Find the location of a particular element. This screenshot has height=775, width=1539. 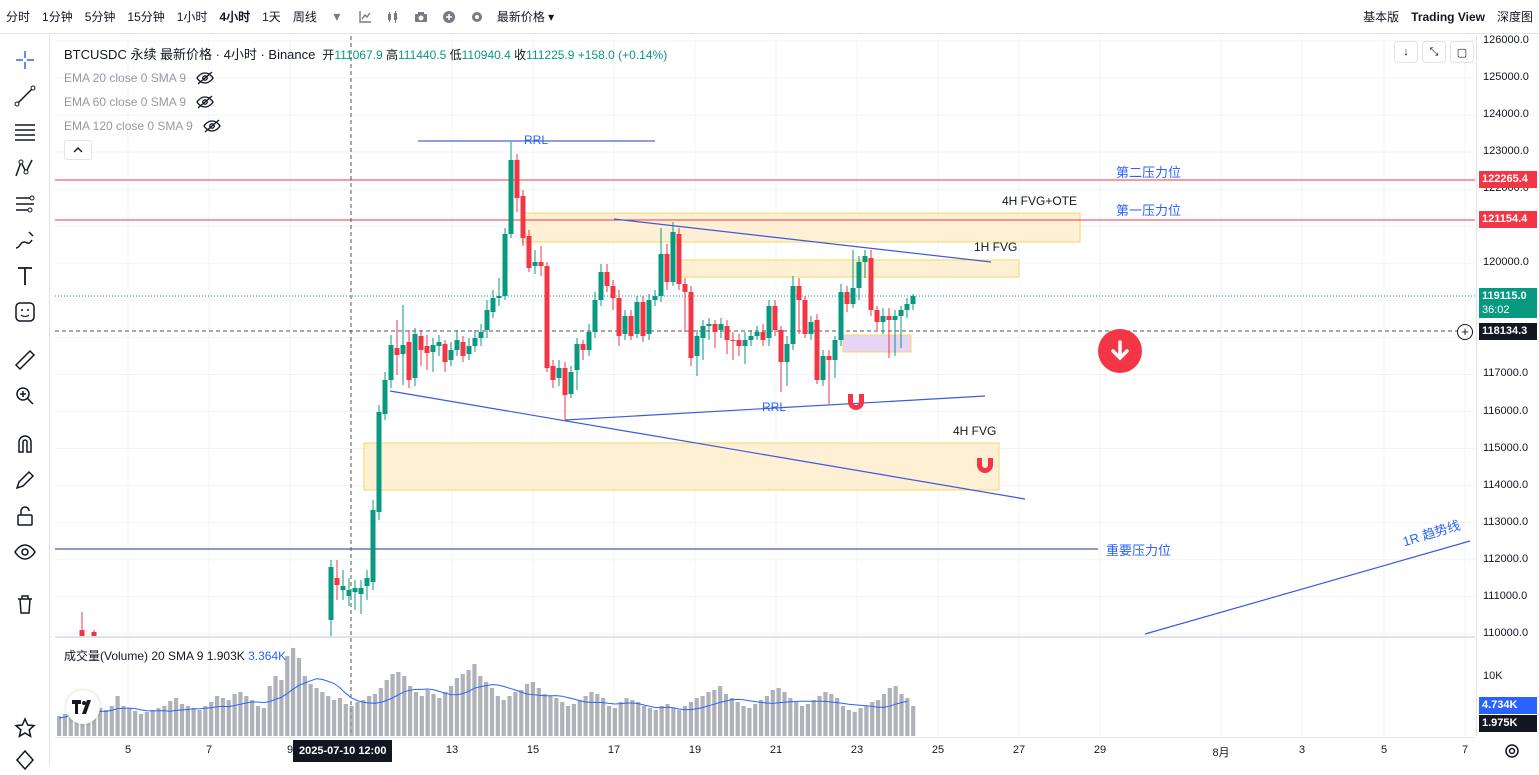

camera-icon is located at coordinates (421, 17).